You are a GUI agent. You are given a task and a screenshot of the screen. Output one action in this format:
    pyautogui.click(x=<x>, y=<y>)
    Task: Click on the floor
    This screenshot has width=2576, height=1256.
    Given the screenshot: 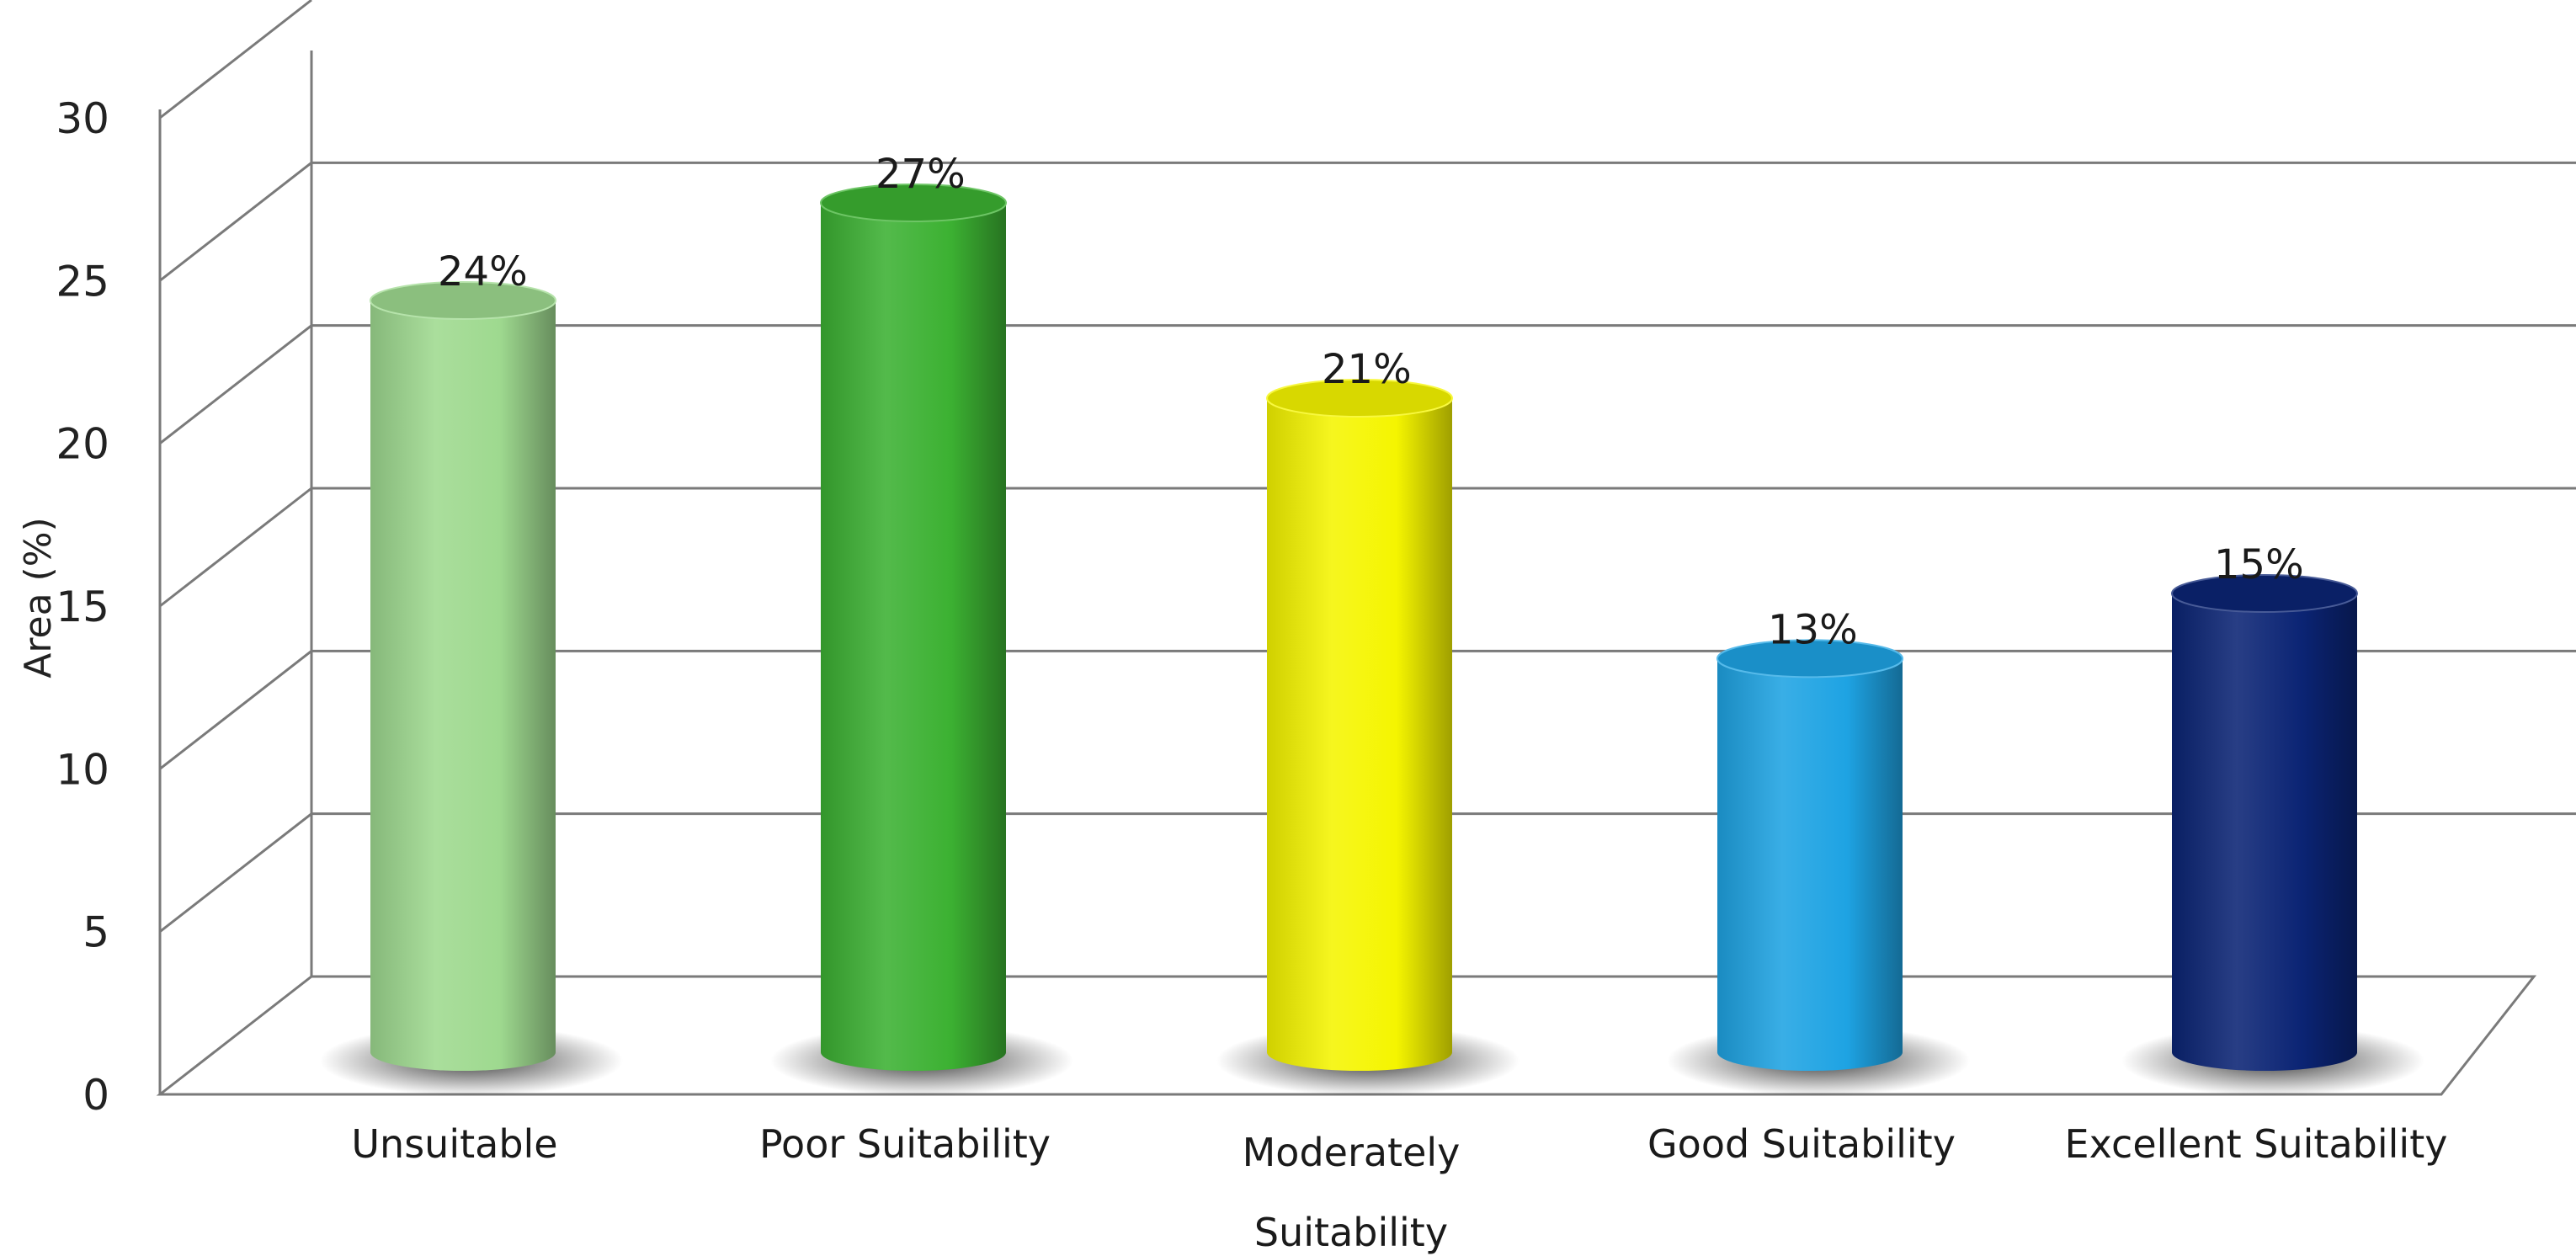 What is the action you would take?
    pyautogui.click(x=1346, y=1035)
    